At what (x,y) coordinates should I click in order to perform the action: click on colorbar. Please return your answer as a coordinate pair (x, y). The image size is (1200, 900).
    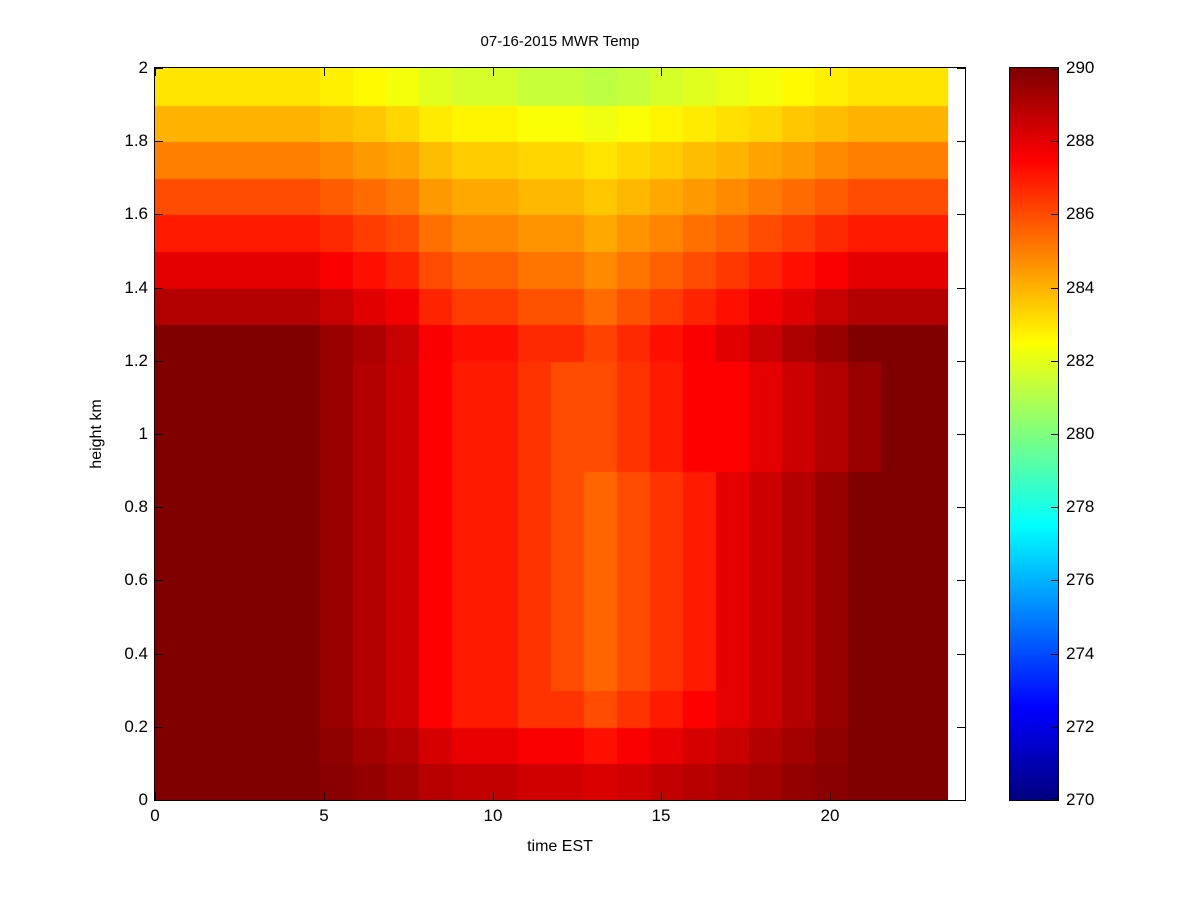
    Looking at the image, I should click on (1034, 434).